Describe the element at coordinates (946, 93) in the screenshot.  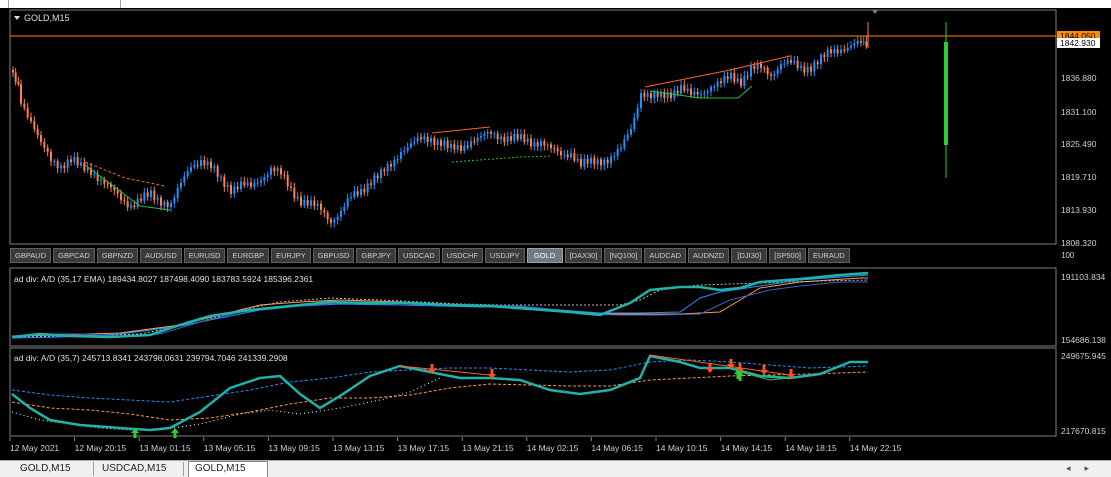
I see `future-bar-body` at that location.